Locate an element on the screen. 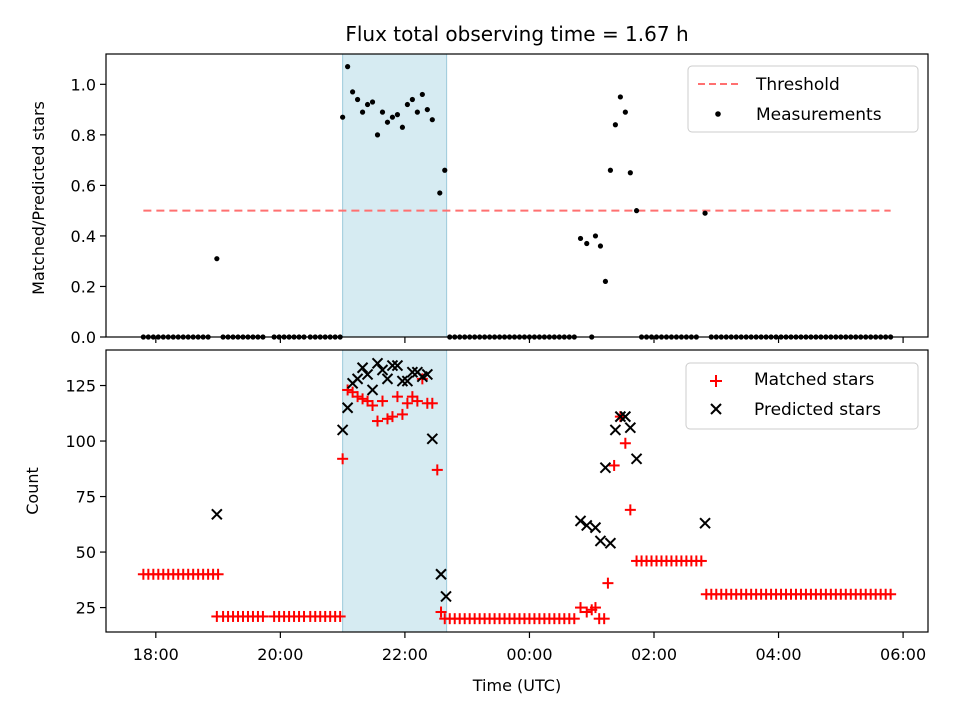 The image size is (960, 720). x-tick-label: 04:00 is located at coordinates (778, 654).